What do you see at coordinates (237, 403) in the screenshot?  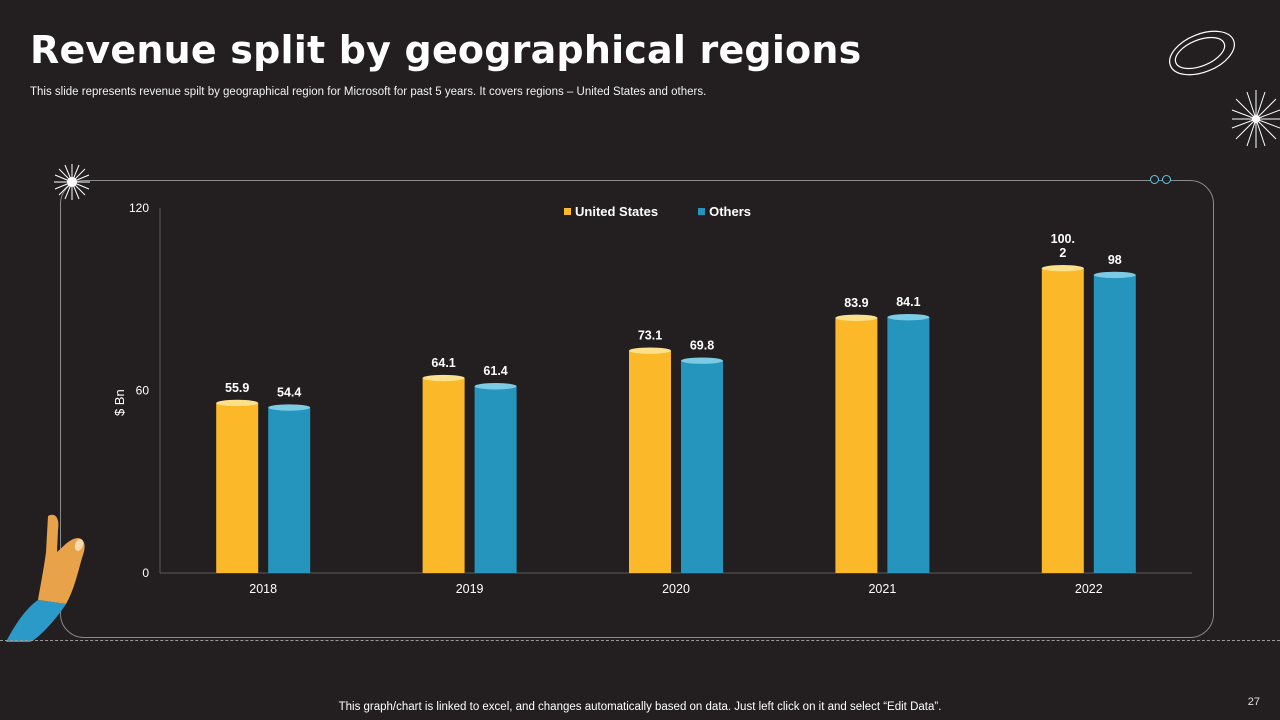 I see `bar-top-united-states-2018` at bounding box center [237, 403].